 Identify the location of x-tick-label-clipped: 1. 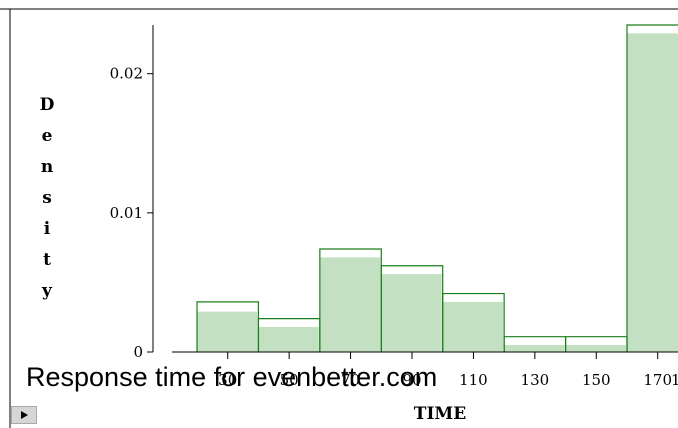
(674, 380).